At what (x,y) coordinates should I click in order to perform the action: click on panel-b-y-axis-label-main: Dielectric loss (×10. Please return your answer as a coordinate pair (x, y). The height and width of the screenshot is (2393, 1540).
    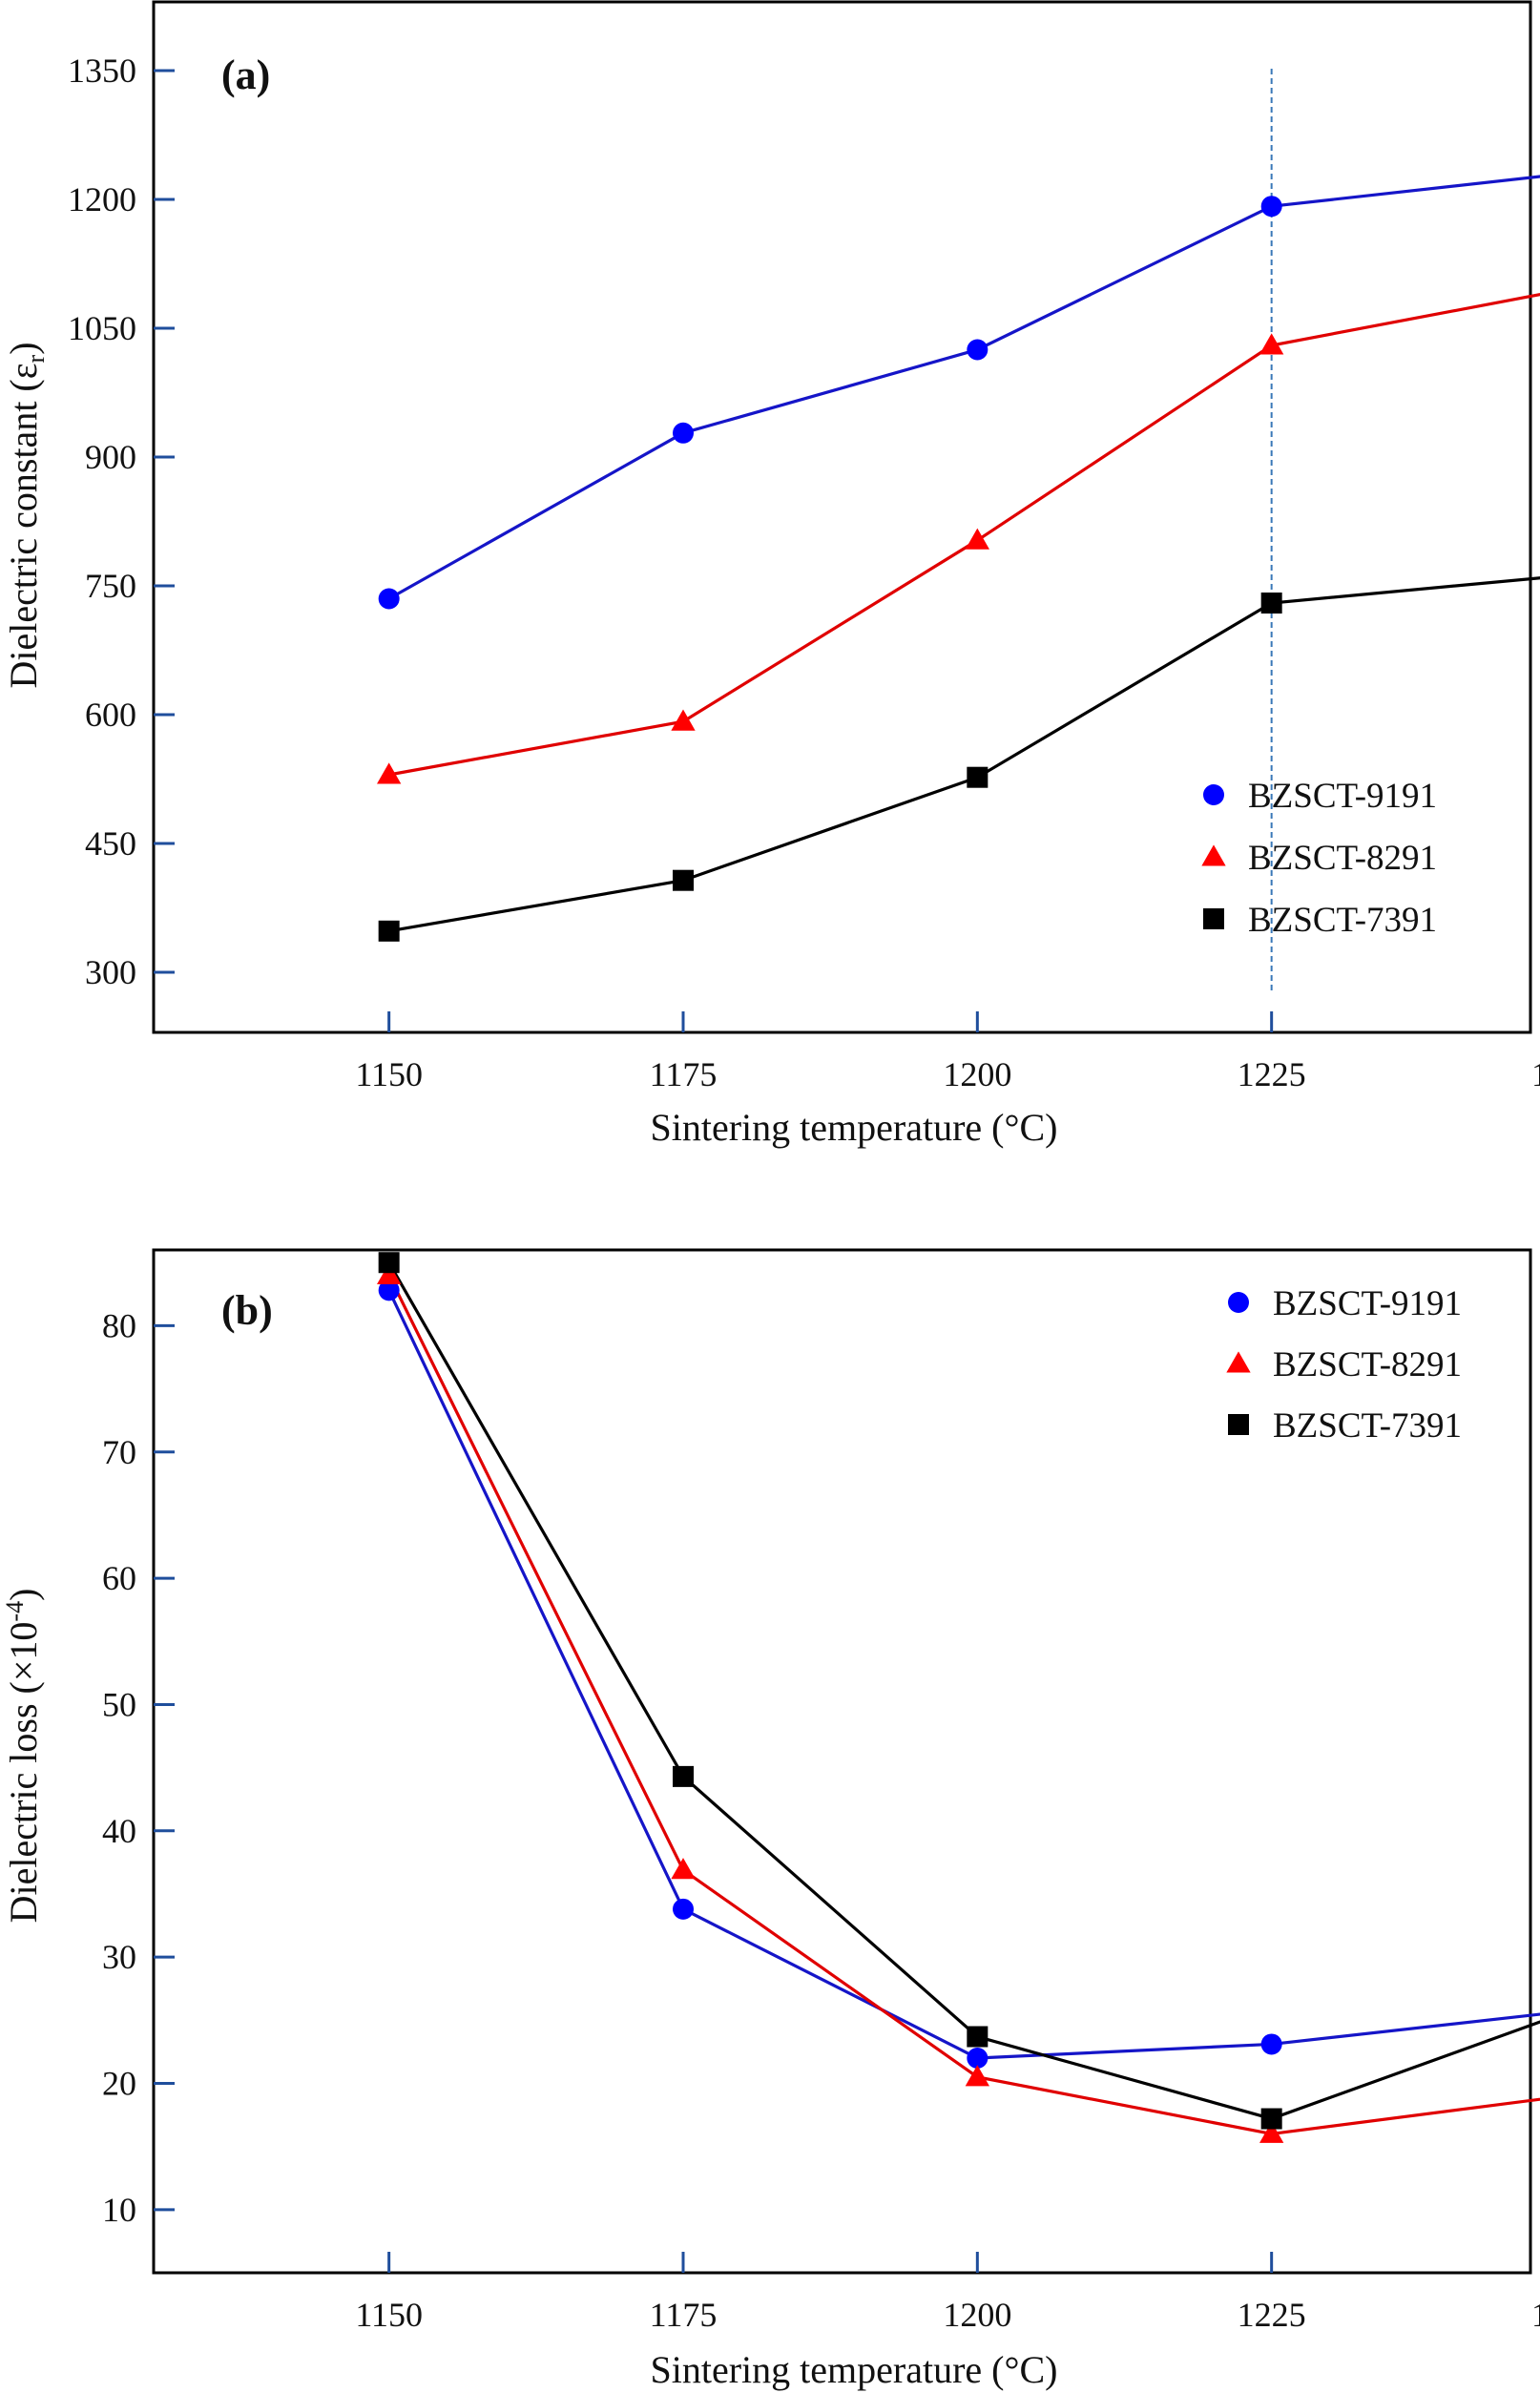
    Looking at the image, I should click on (24, 1773).